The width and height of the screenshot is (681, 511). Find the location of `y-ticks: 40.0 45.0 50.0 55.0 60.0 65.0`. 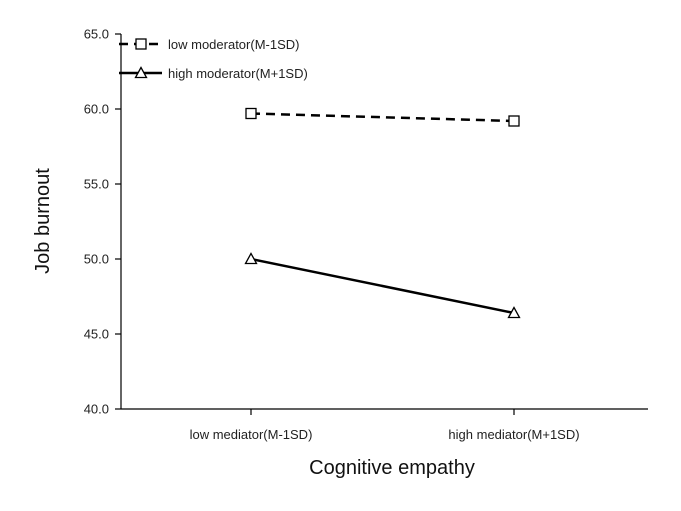

y-ticks: 40.0 45.0 50.0 55.0 60.0 65.0 is located at coordinates (102, 222).